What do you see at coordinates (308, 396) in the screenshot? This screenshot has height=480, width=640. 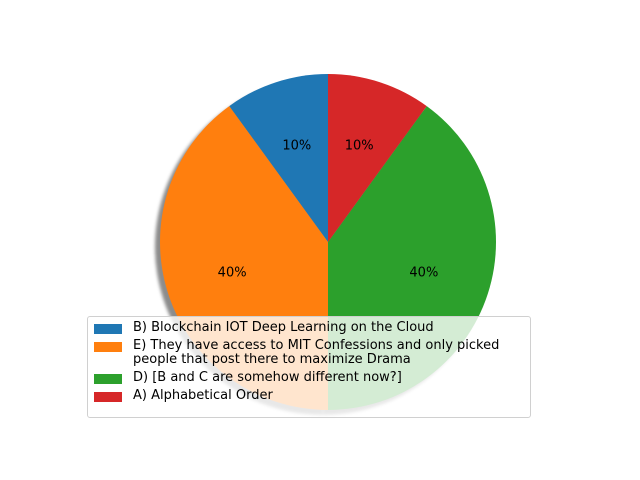 I see `legend-entry: A) Alphabetical Order` at bounding box center [308, 396].